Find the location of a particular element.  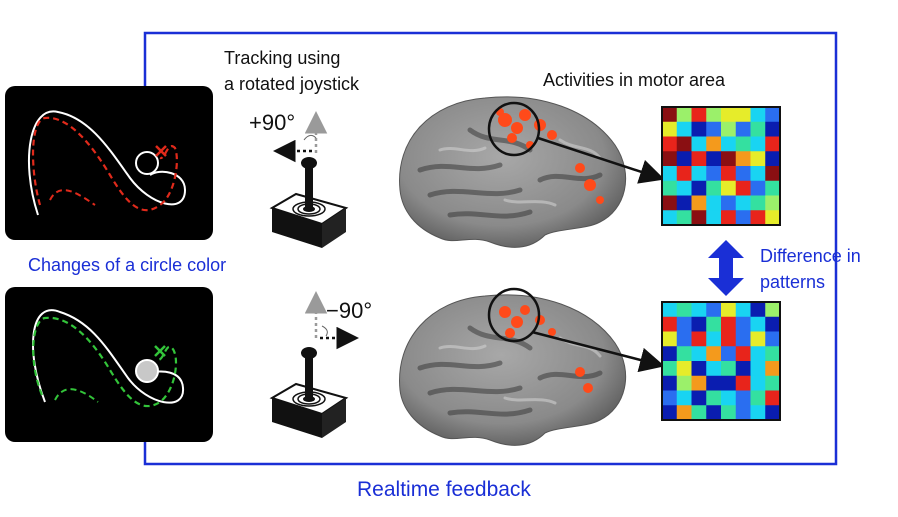

pattern-border is located at coordinates (721, 361).